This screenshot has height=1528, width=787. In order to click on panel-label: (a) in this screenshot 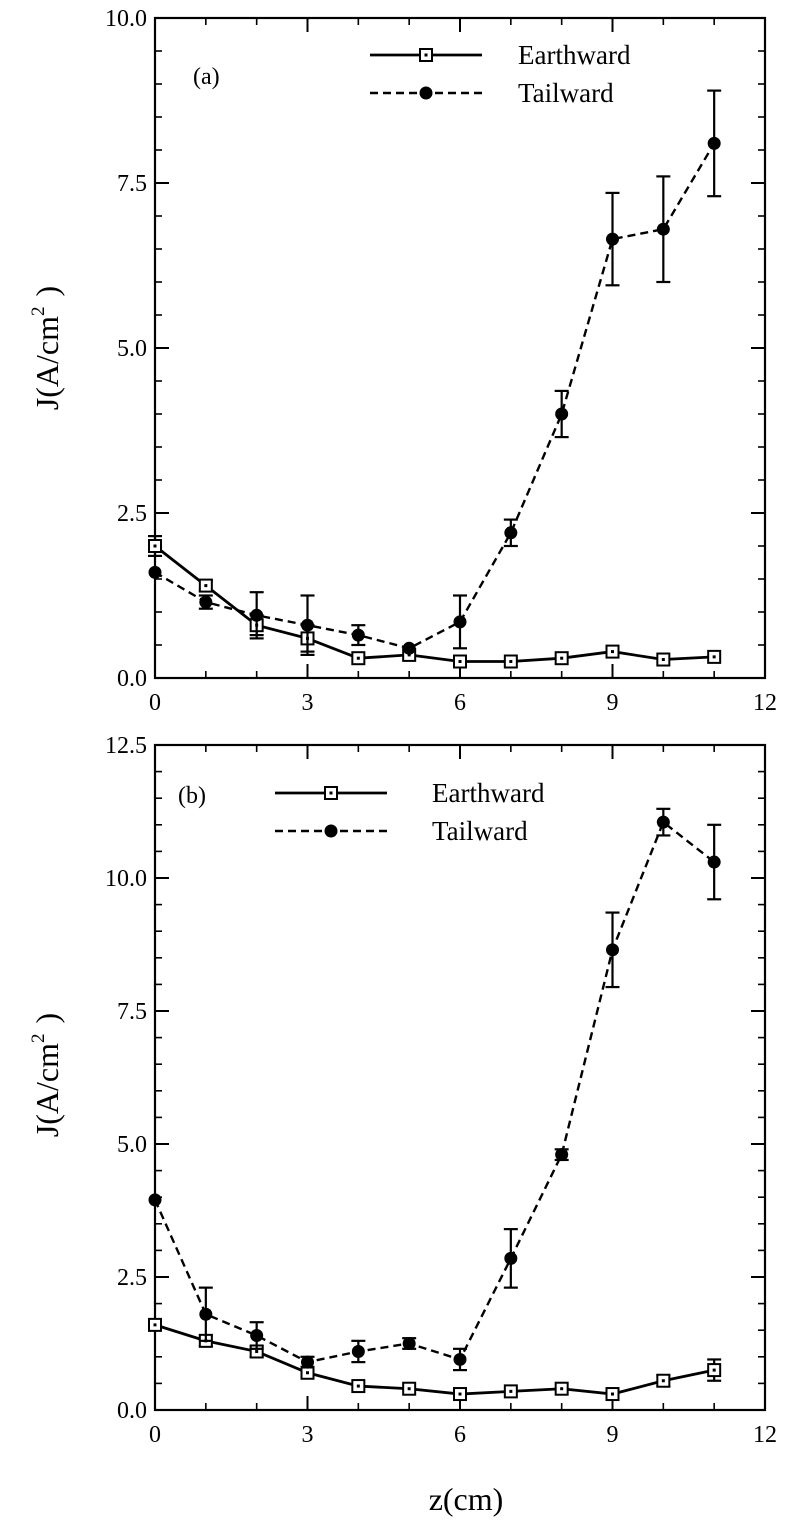, I will do `click(206, 77)`.